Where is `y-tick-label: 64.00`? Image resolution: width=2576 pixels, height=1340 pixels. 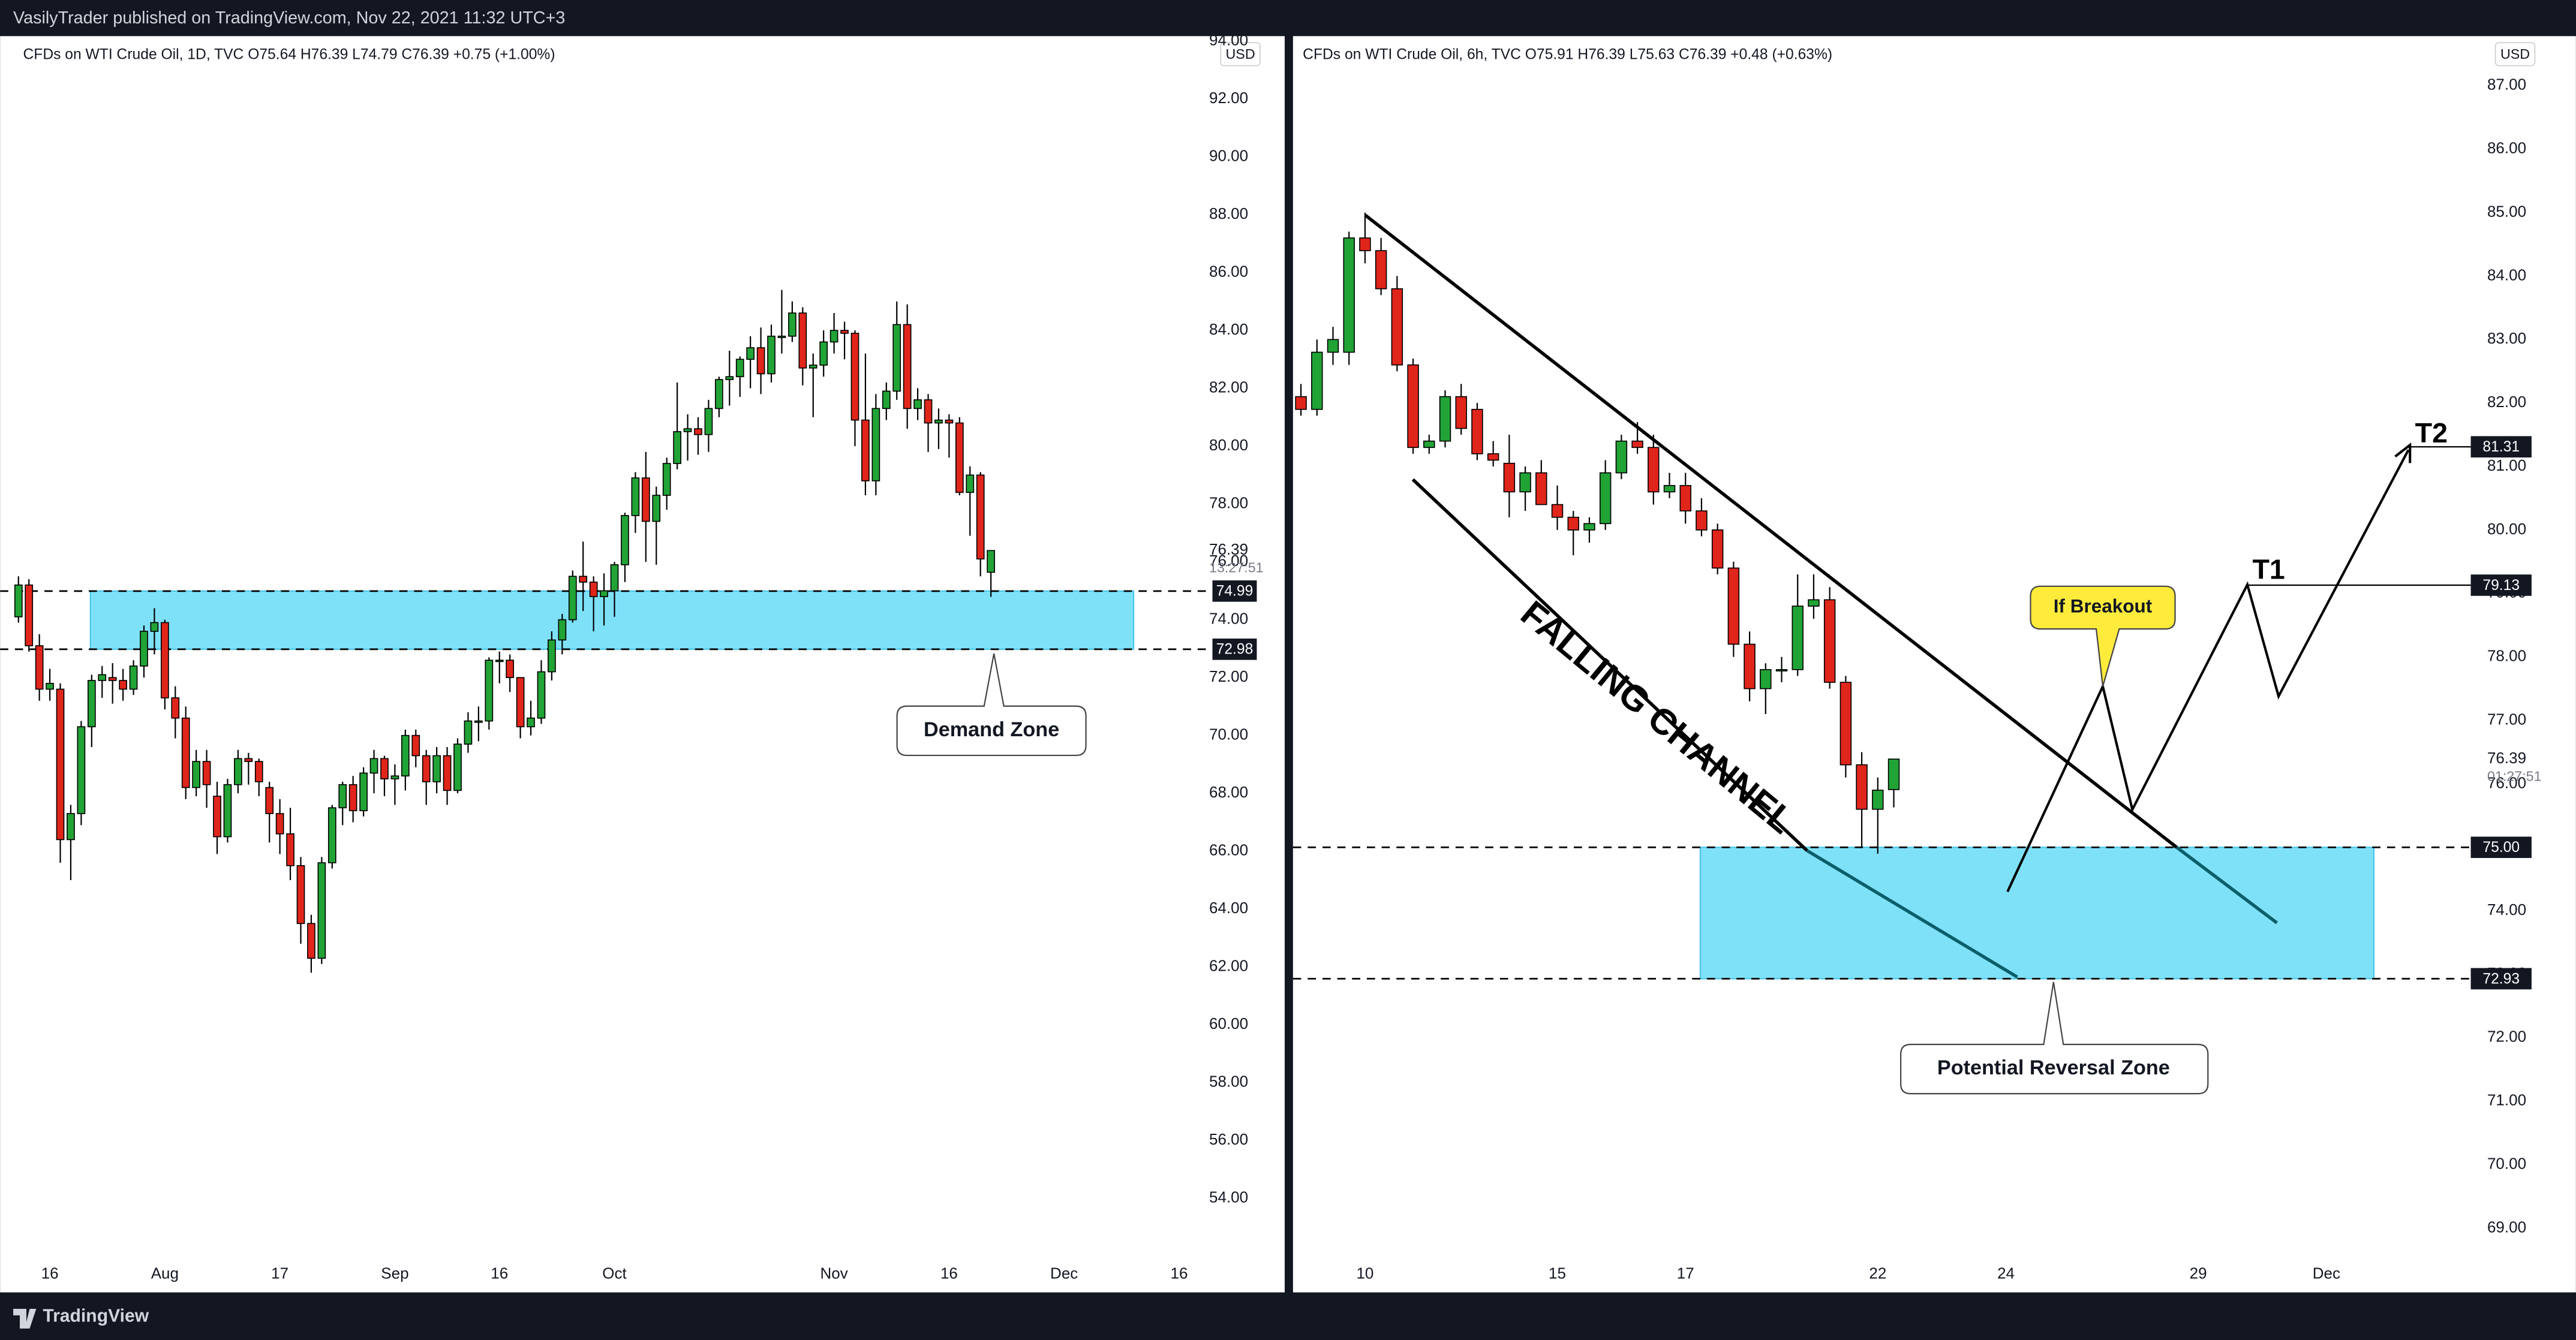
y-tick-label: 64.00 is located at coordinates (1229, 908).